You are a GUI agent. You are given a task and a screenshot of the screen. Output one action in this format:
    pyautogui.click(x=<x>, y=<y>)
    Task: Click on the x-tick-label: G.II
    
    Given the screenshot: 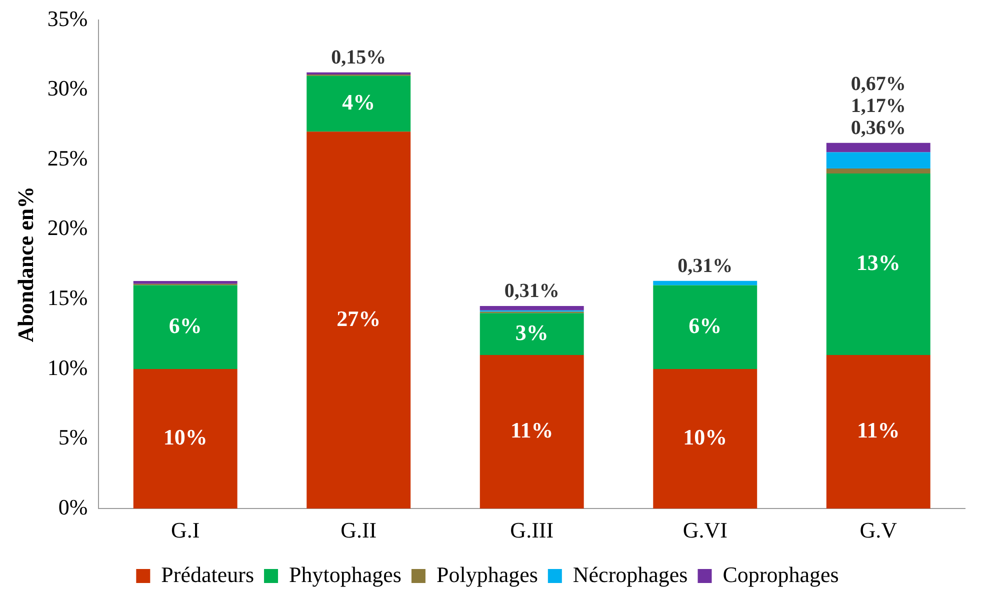 What is the action you would take?
    pyautogui.click(x=358, y=530)
    